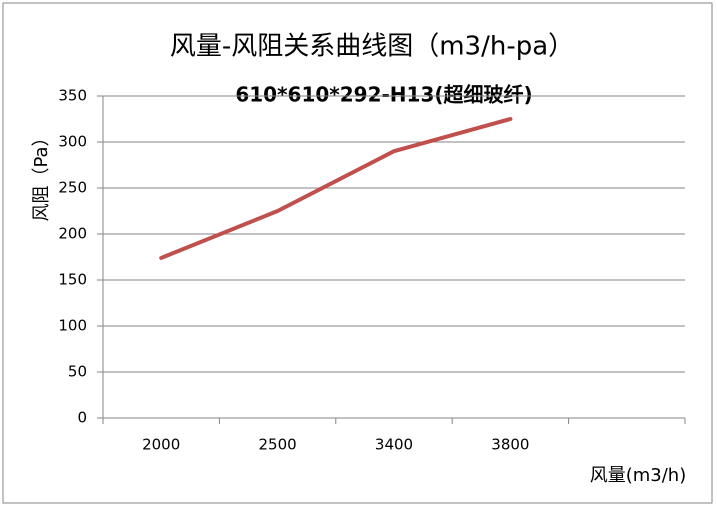  I want to click on y-tick-label: 150, so click(72, 280).